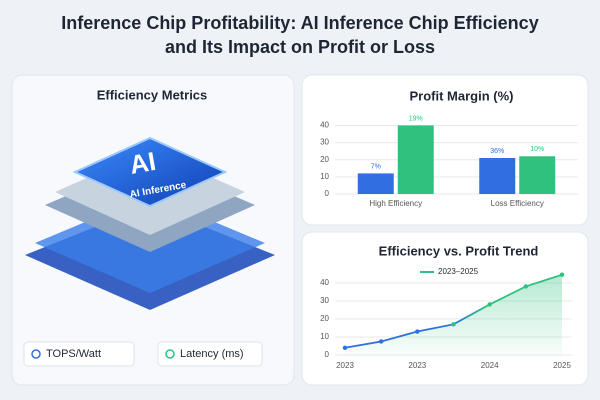 The image size is (600, 400). Describe the element at coordinates (376, 166) in the screenshot. I see `bar-annotation: 7%` at that location.